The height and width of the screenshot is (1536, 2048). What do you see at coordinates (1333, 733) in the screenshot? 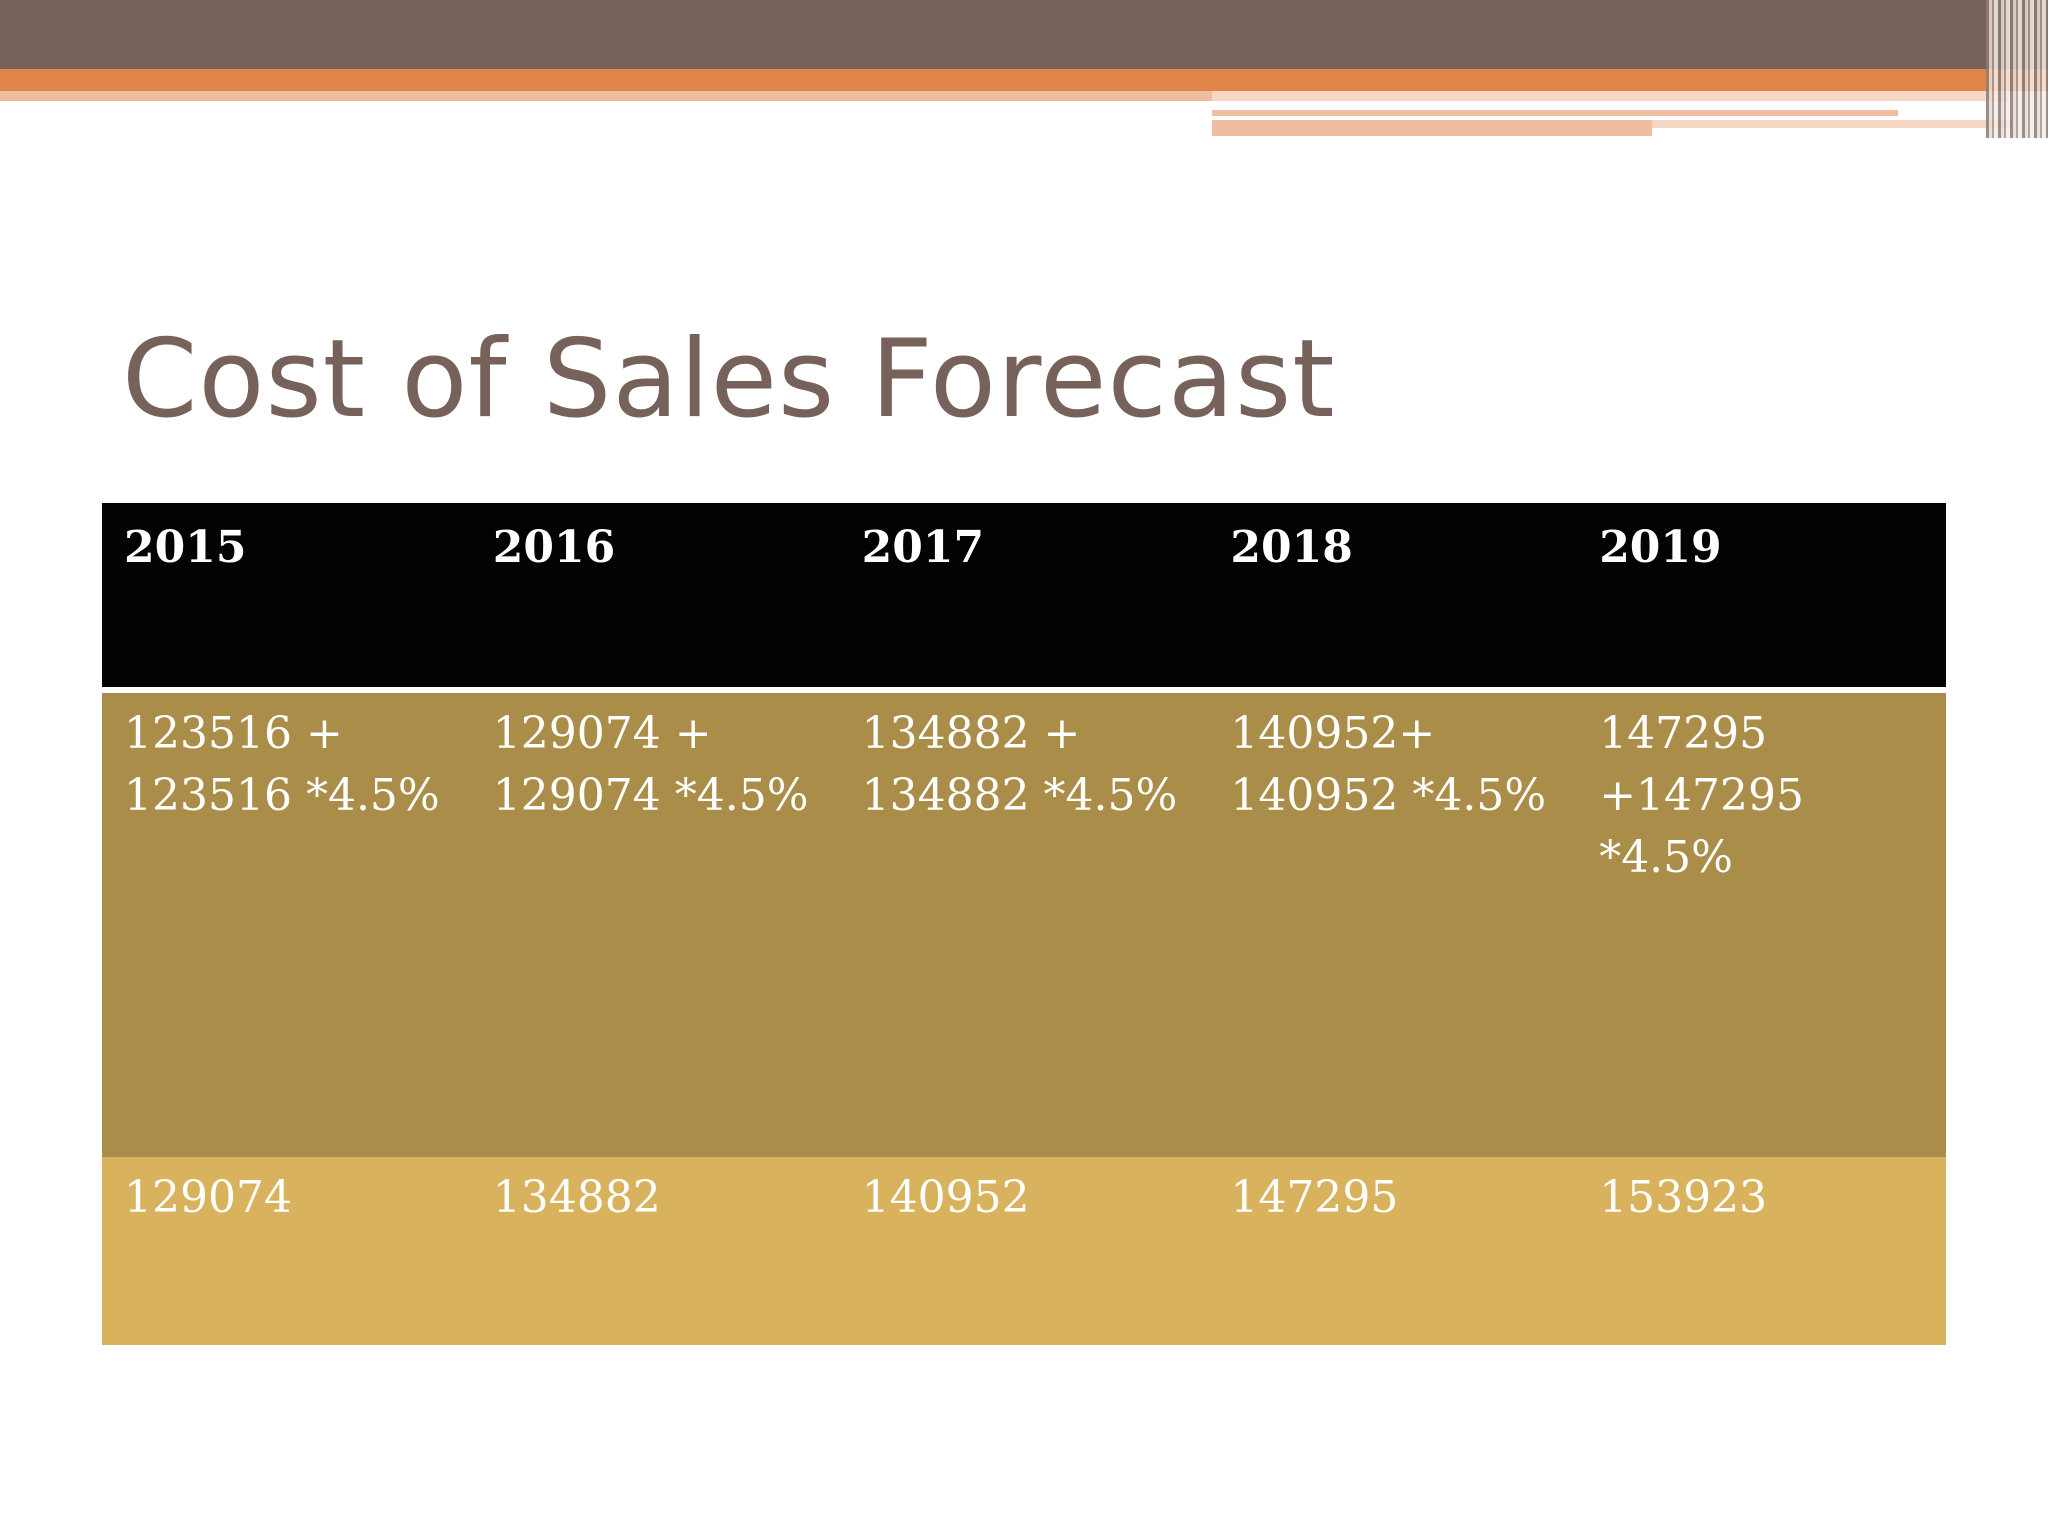
I see `formula-line: 140952+` at bounding box center [1333, 733].